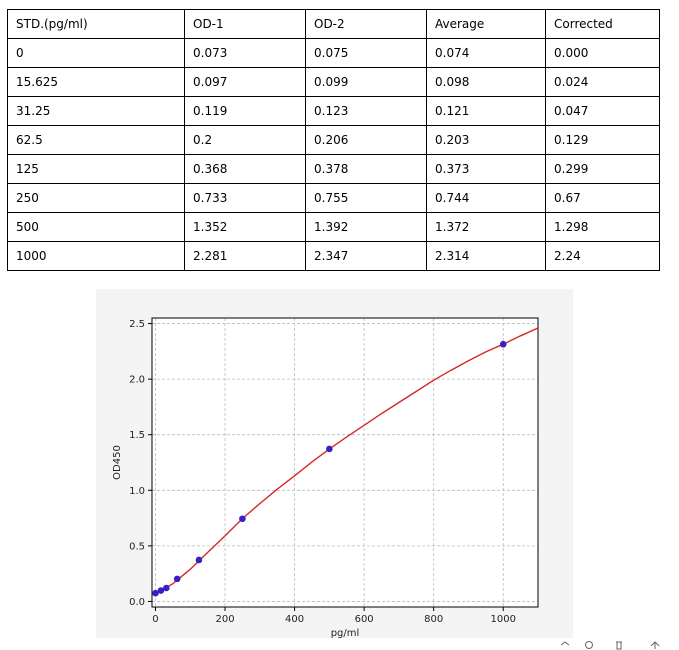 The height and width of the screenshot is (650, 679). I want to click on table-cell: 2.24, so click(602, 256).